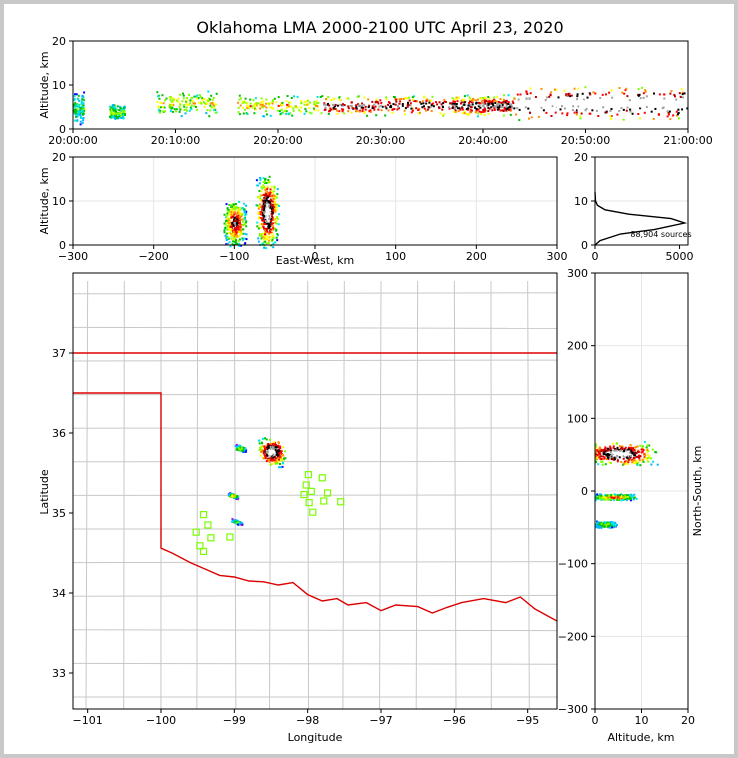  I want to click on ew-gridlines, so click(315, 201).